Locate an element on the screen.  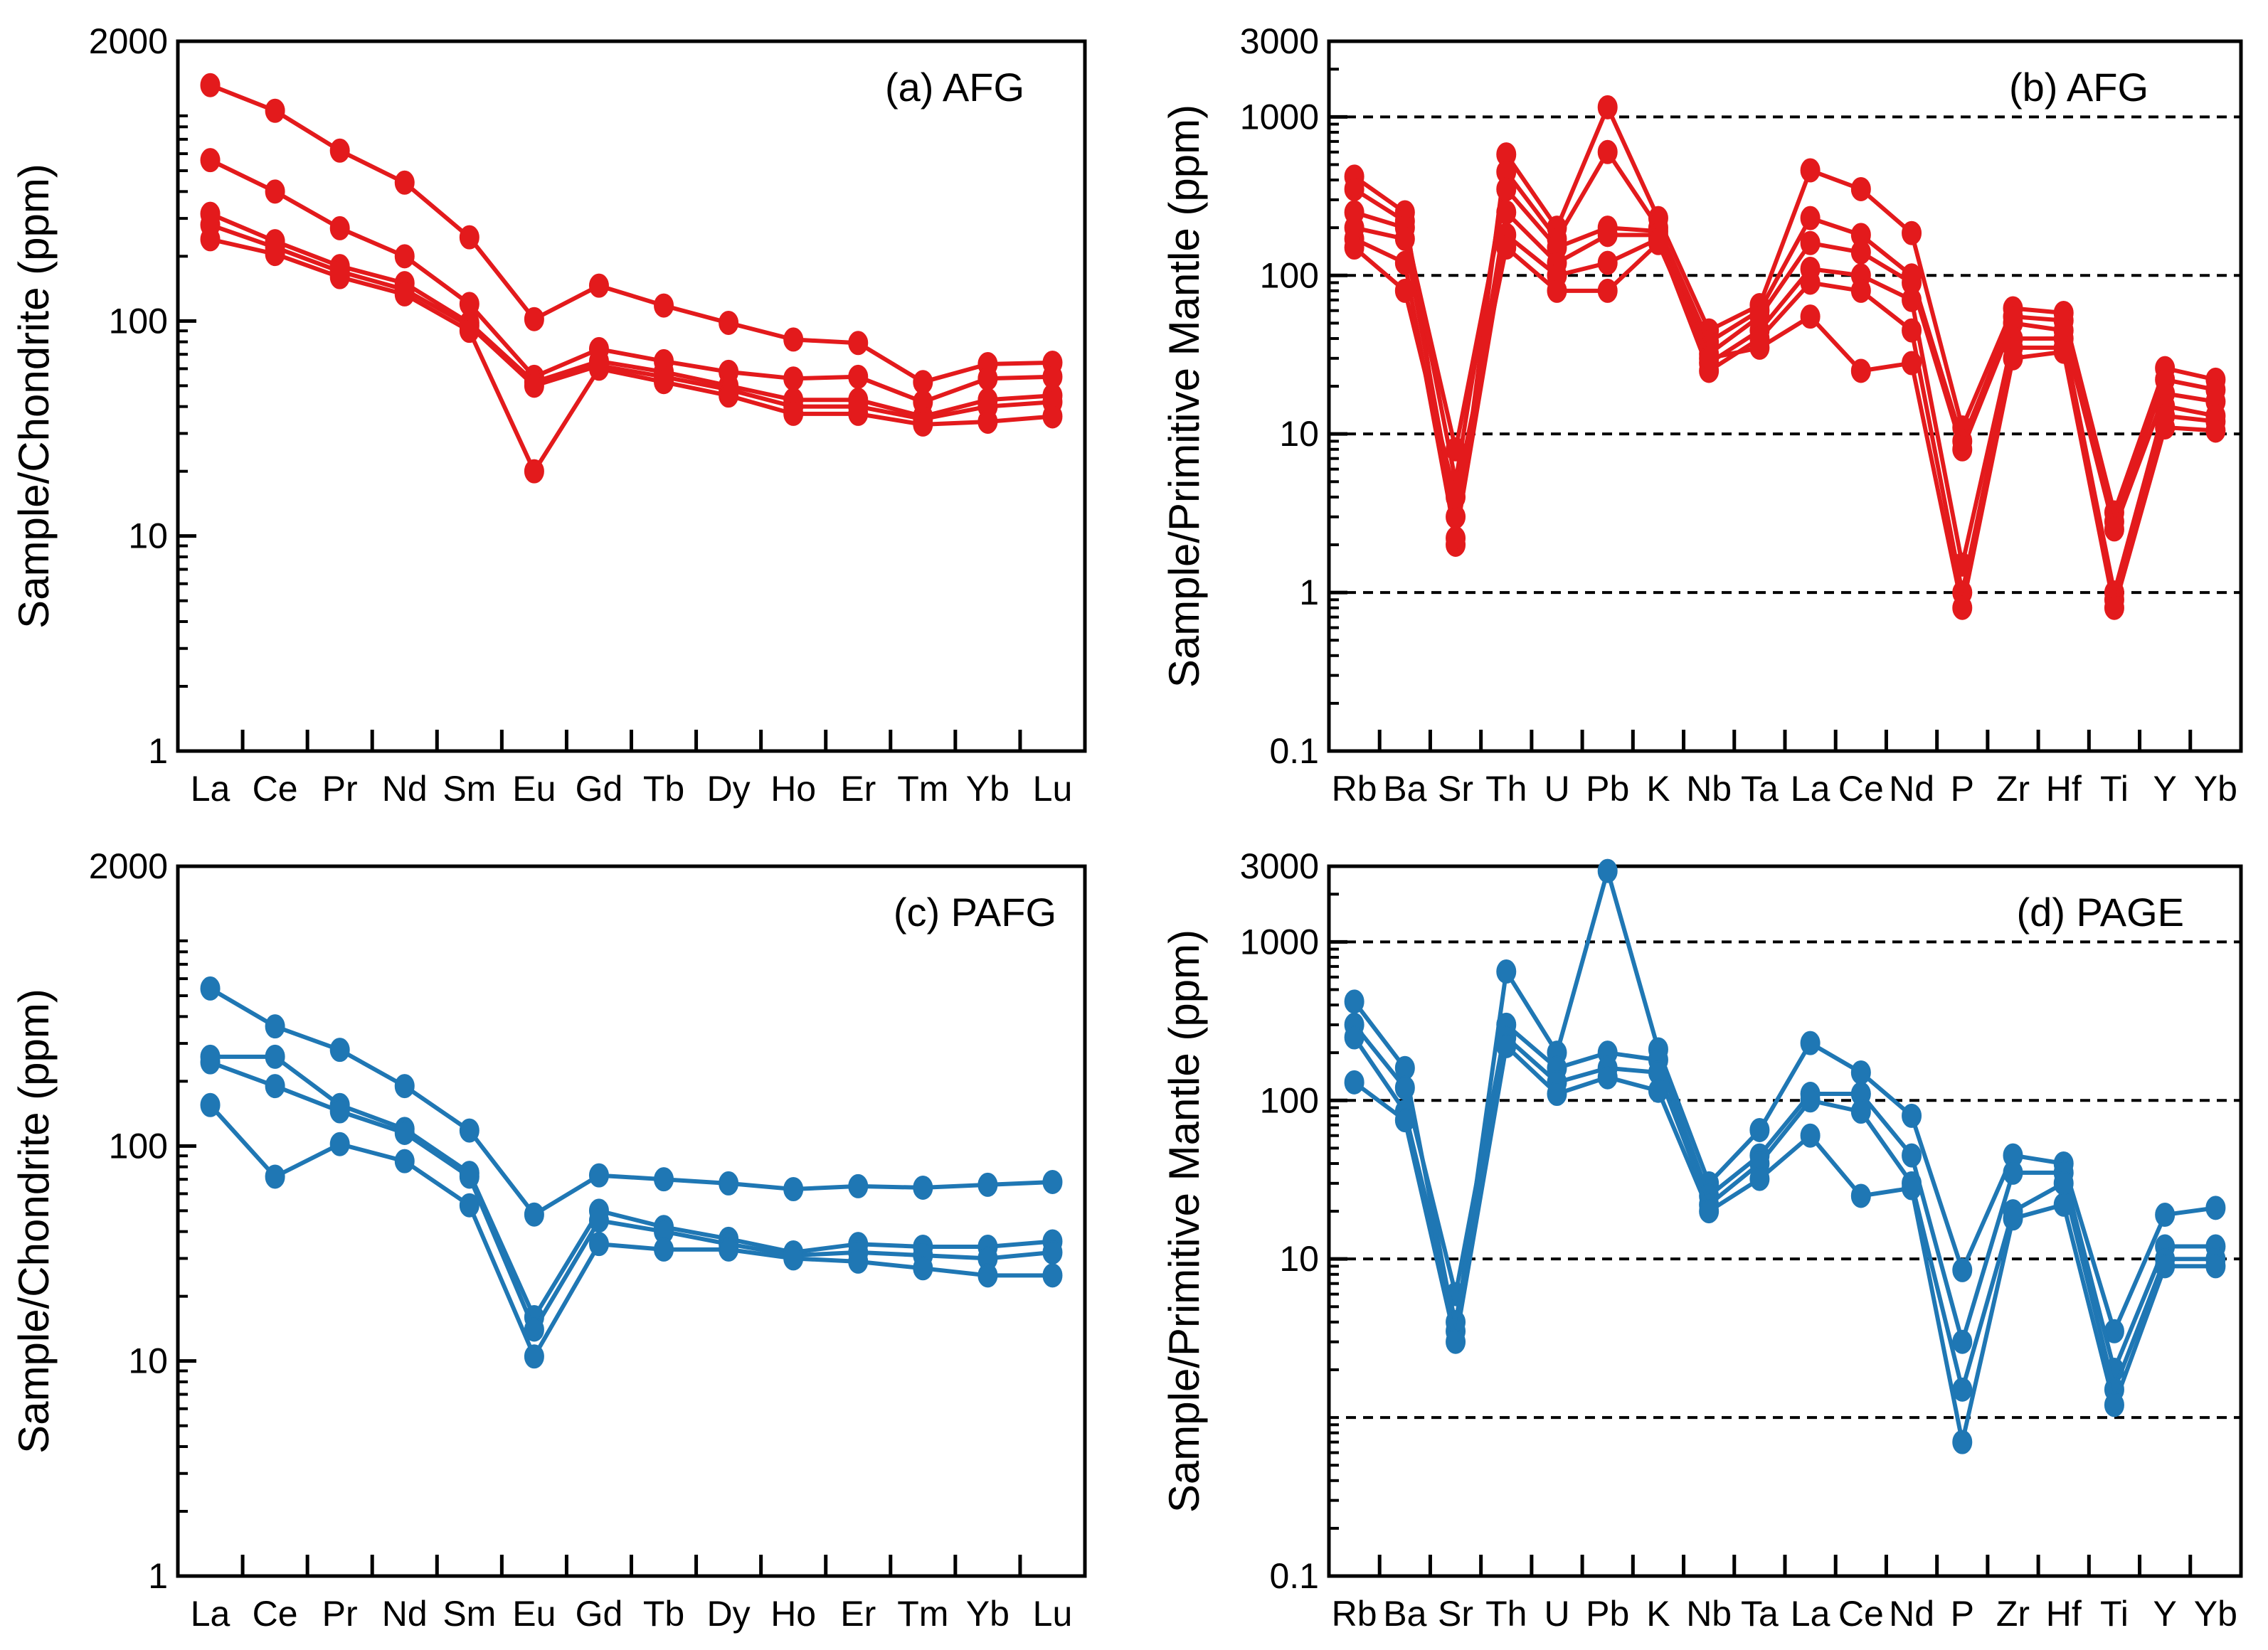
y-axis-label: Sample/Primitive Mantle (ppm) is located at coordinates (1184, 1221).